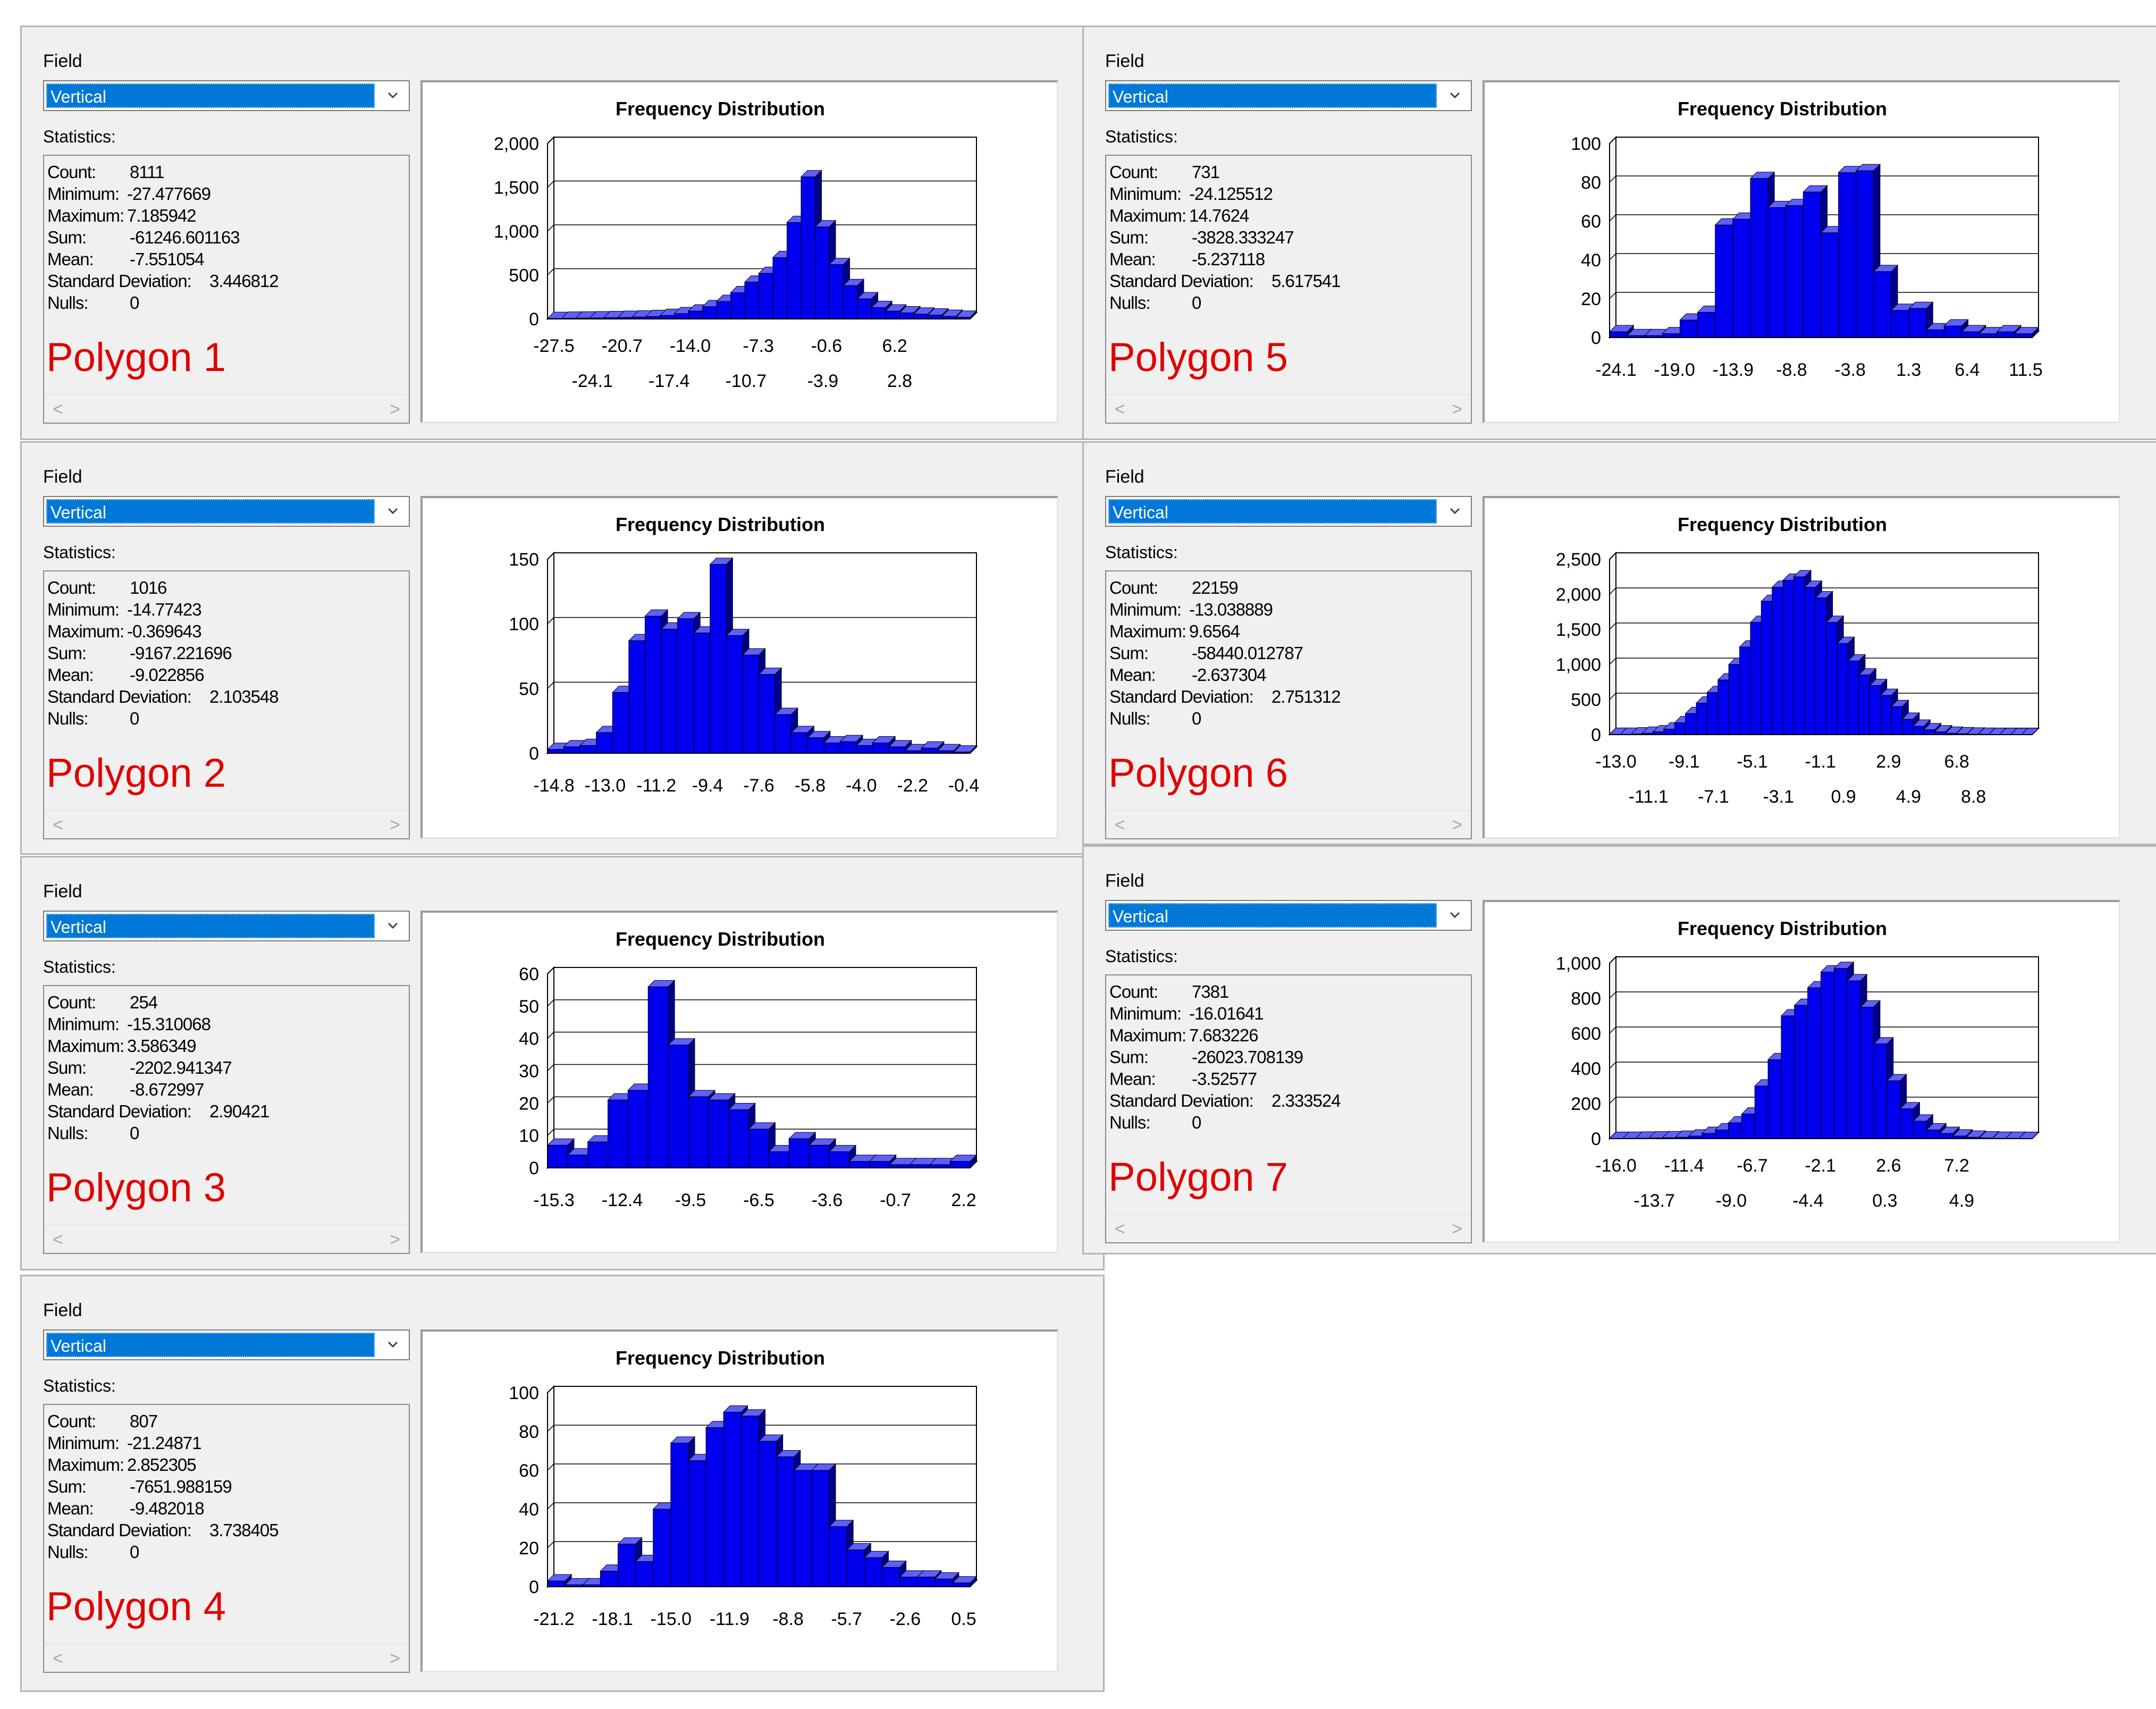 Image resolution: width=2156 pixels, height=1709 pixels. Describe the element at coordinates (1591, 299) in the screenshot. I see `y-tick-label: 20` at that location.